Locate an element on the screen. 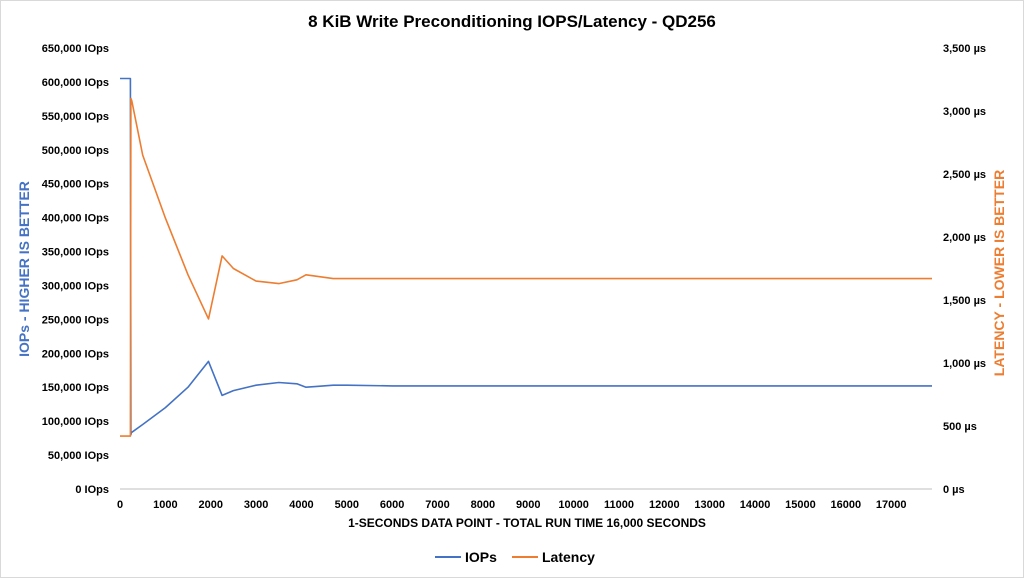  y-right-tick-label: 3,000 µs is located at coordinates (964, 112).